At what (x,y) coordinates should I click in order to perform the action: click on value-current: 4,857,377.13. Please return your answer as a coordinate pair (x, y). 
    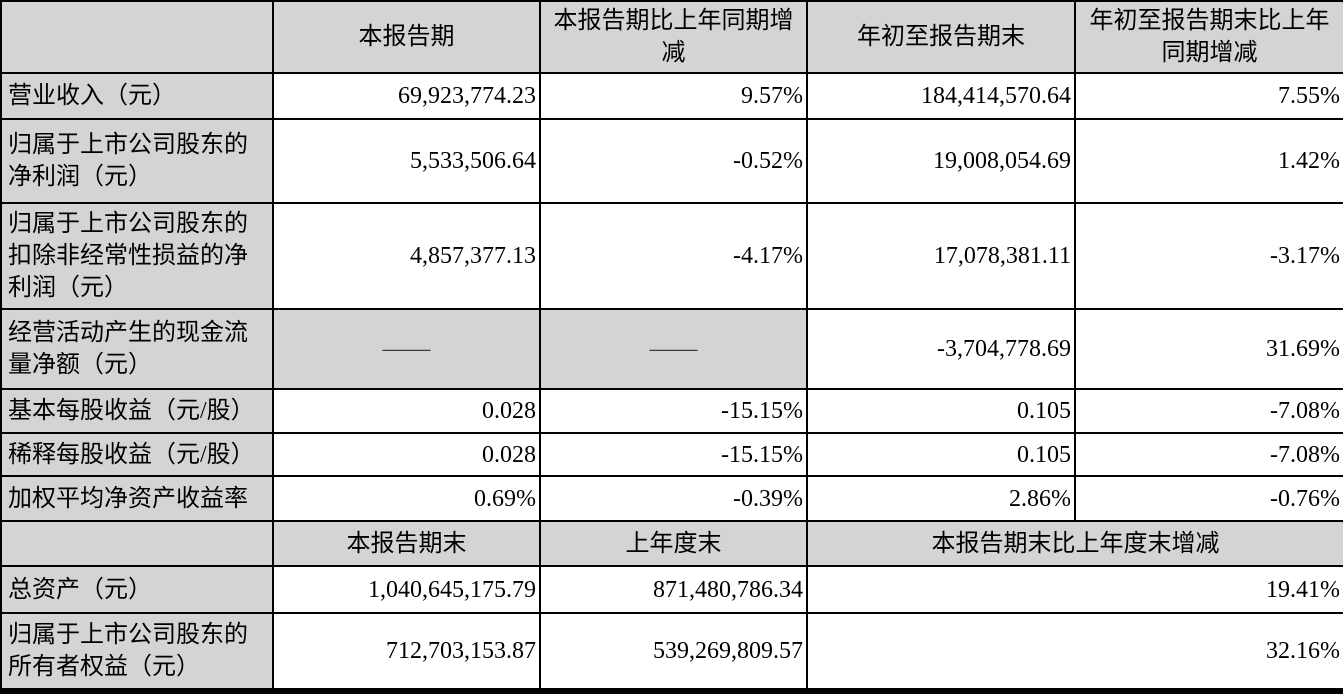
    Looking at the image, I should click on (406, 256).